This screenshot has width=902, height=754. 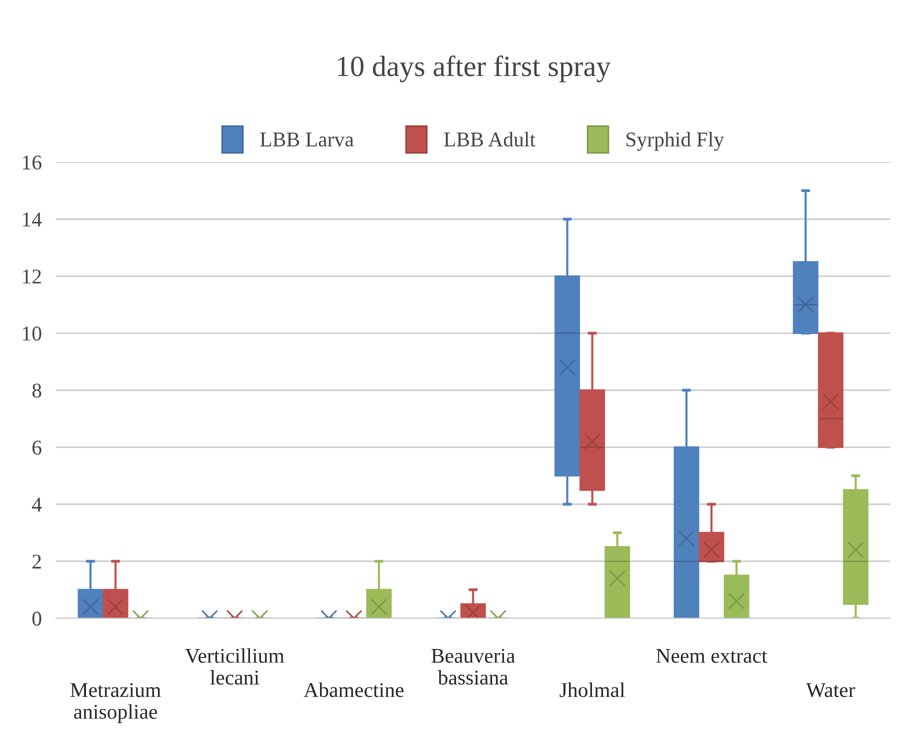 What do you see at coordinates (37, 391) in the screenshot?
I see `y-tick-label: 8` at bounding box center [37, 391].